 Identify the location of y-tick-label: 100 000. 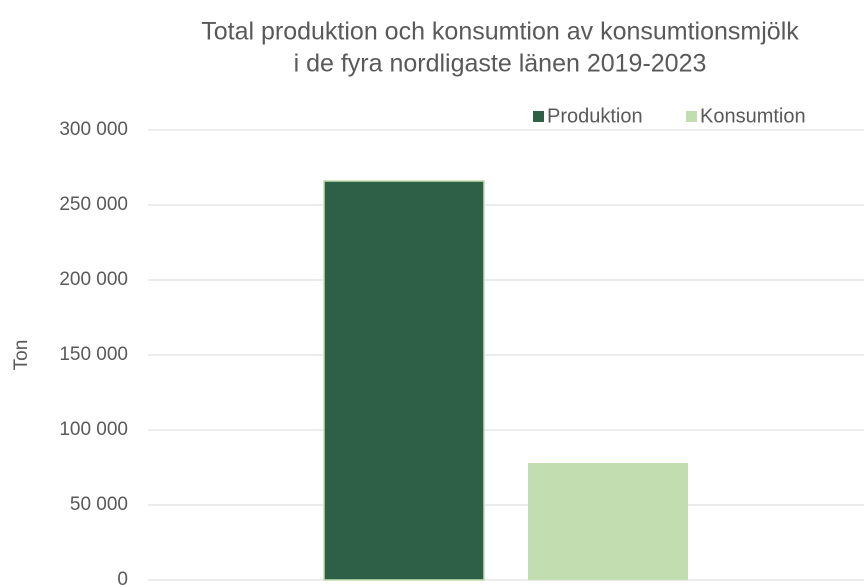
(93, 429).